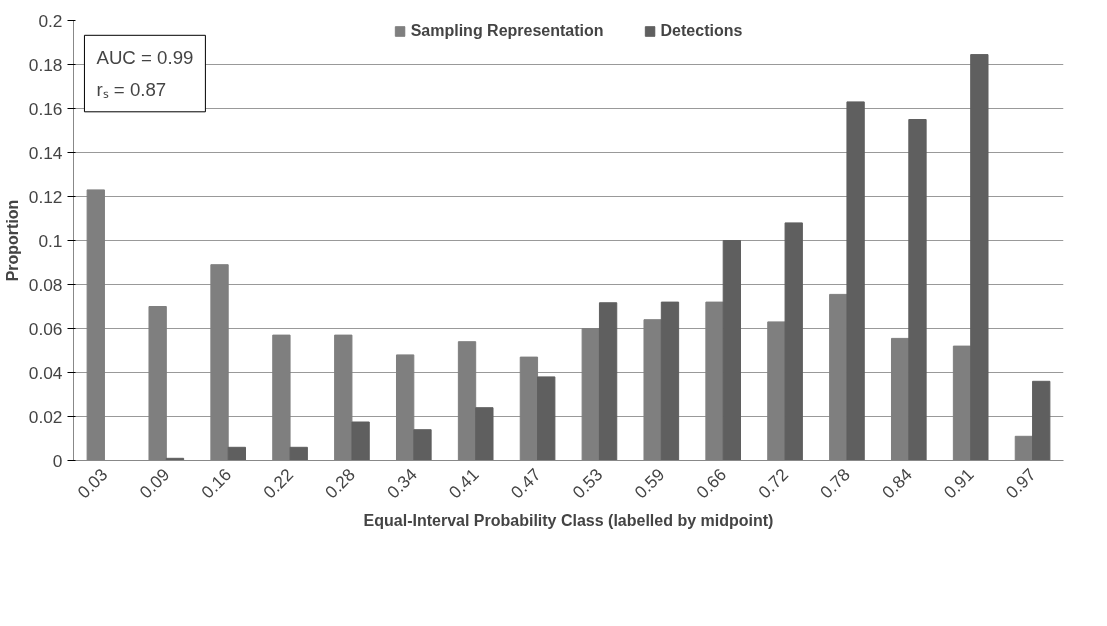  I want to click on y-tick-label: 0.16, so click(45, 108).